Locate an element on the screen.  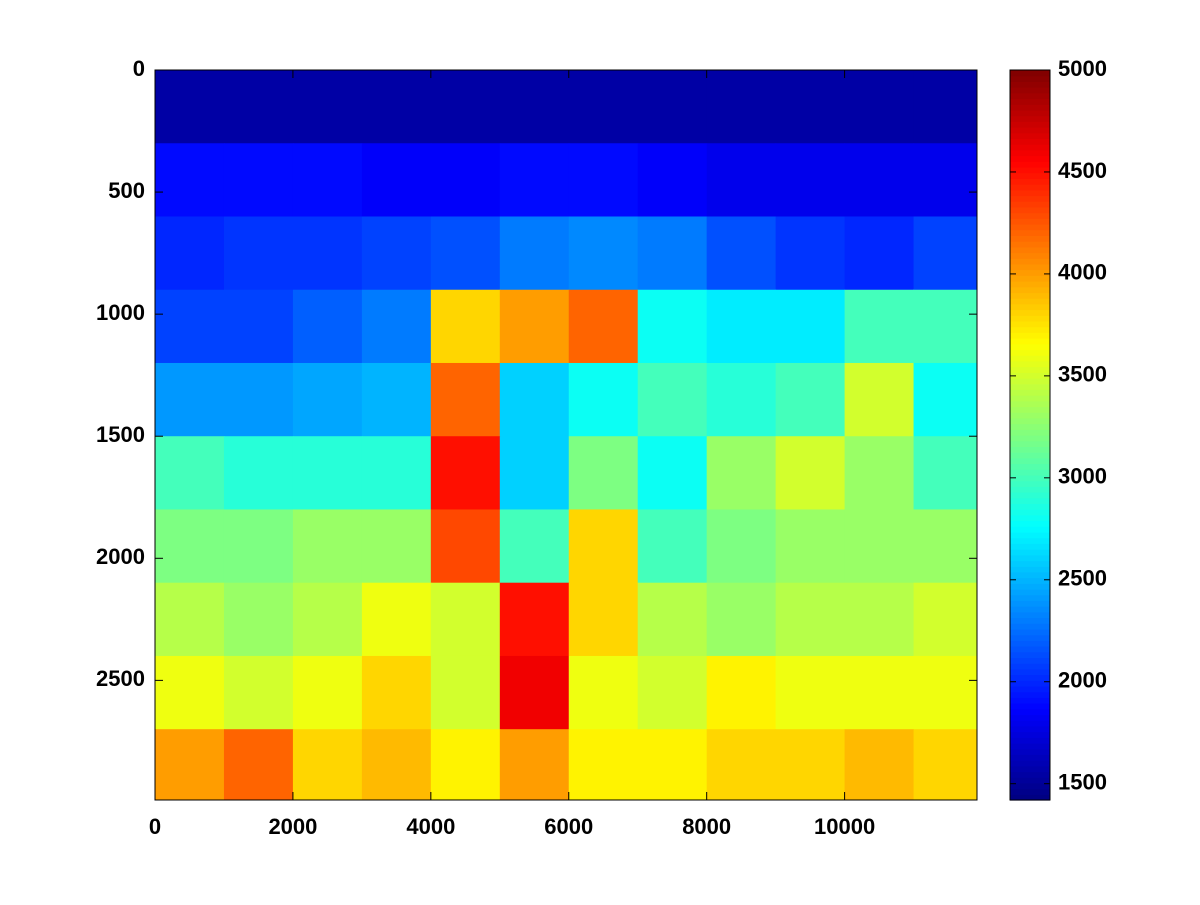
x-tick-label: 2000 is located at coordinates (292, 826).